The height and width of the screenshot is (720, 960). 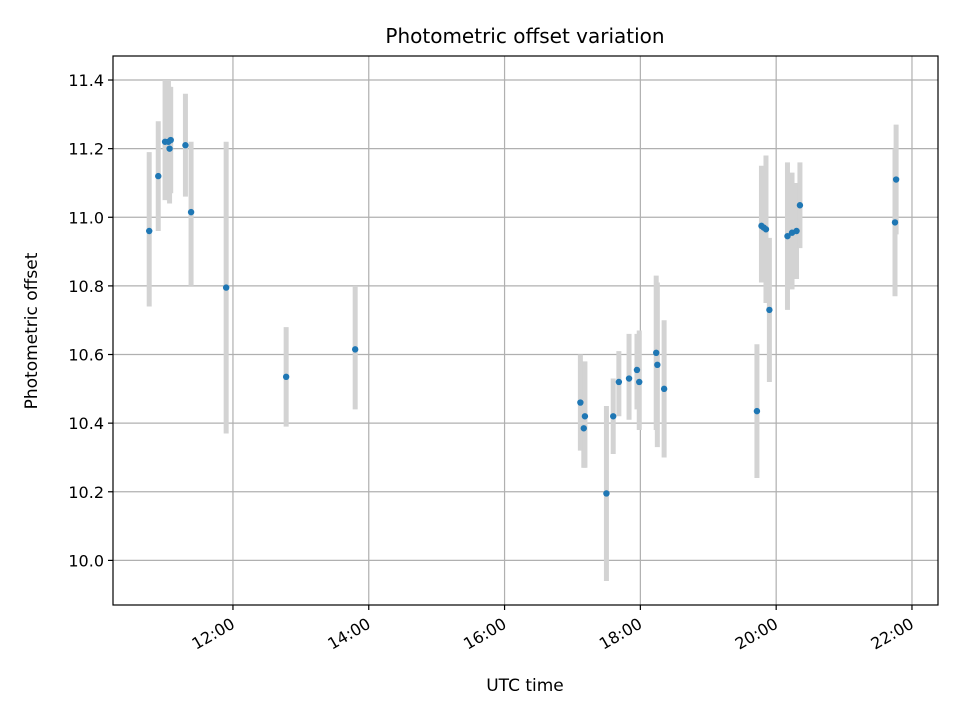 I want to click on y-axis-label: Photometric offset, so click(x=32, y=330).